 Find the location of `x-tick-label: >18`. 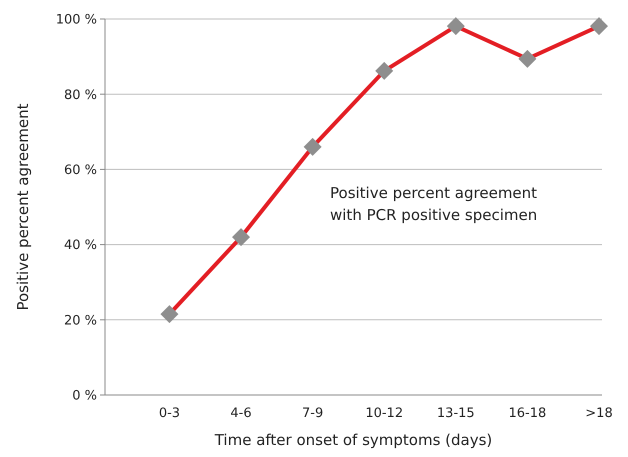

x-tick-label: >18 is located at coordinates (599, 413).